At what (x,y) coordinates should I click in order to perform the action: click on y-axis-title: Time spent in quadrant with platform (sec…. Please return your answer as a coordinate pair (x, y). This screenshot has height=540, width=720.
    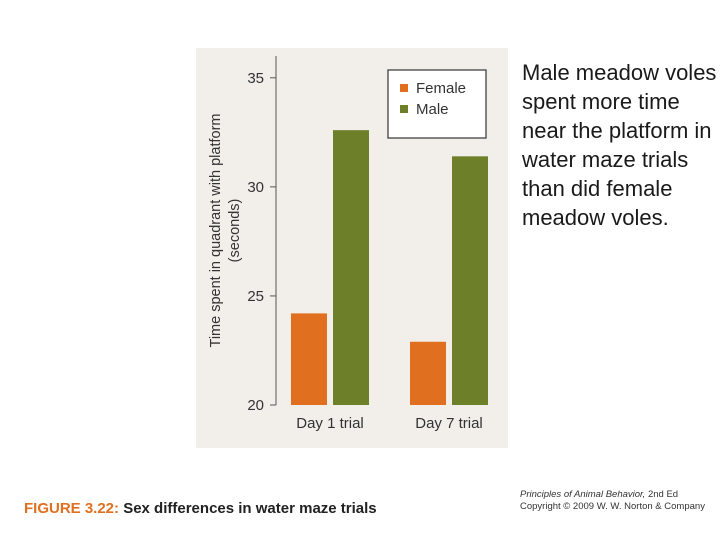
    Looking at the image, I should click on (225, 231).